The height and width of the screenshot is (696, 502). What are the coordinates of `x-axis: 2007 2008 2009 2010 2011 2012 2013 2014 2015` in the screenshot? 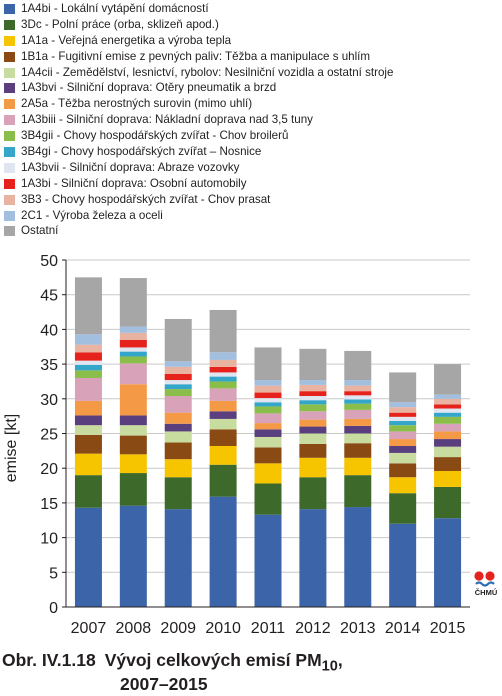 It's located at (268, 621).